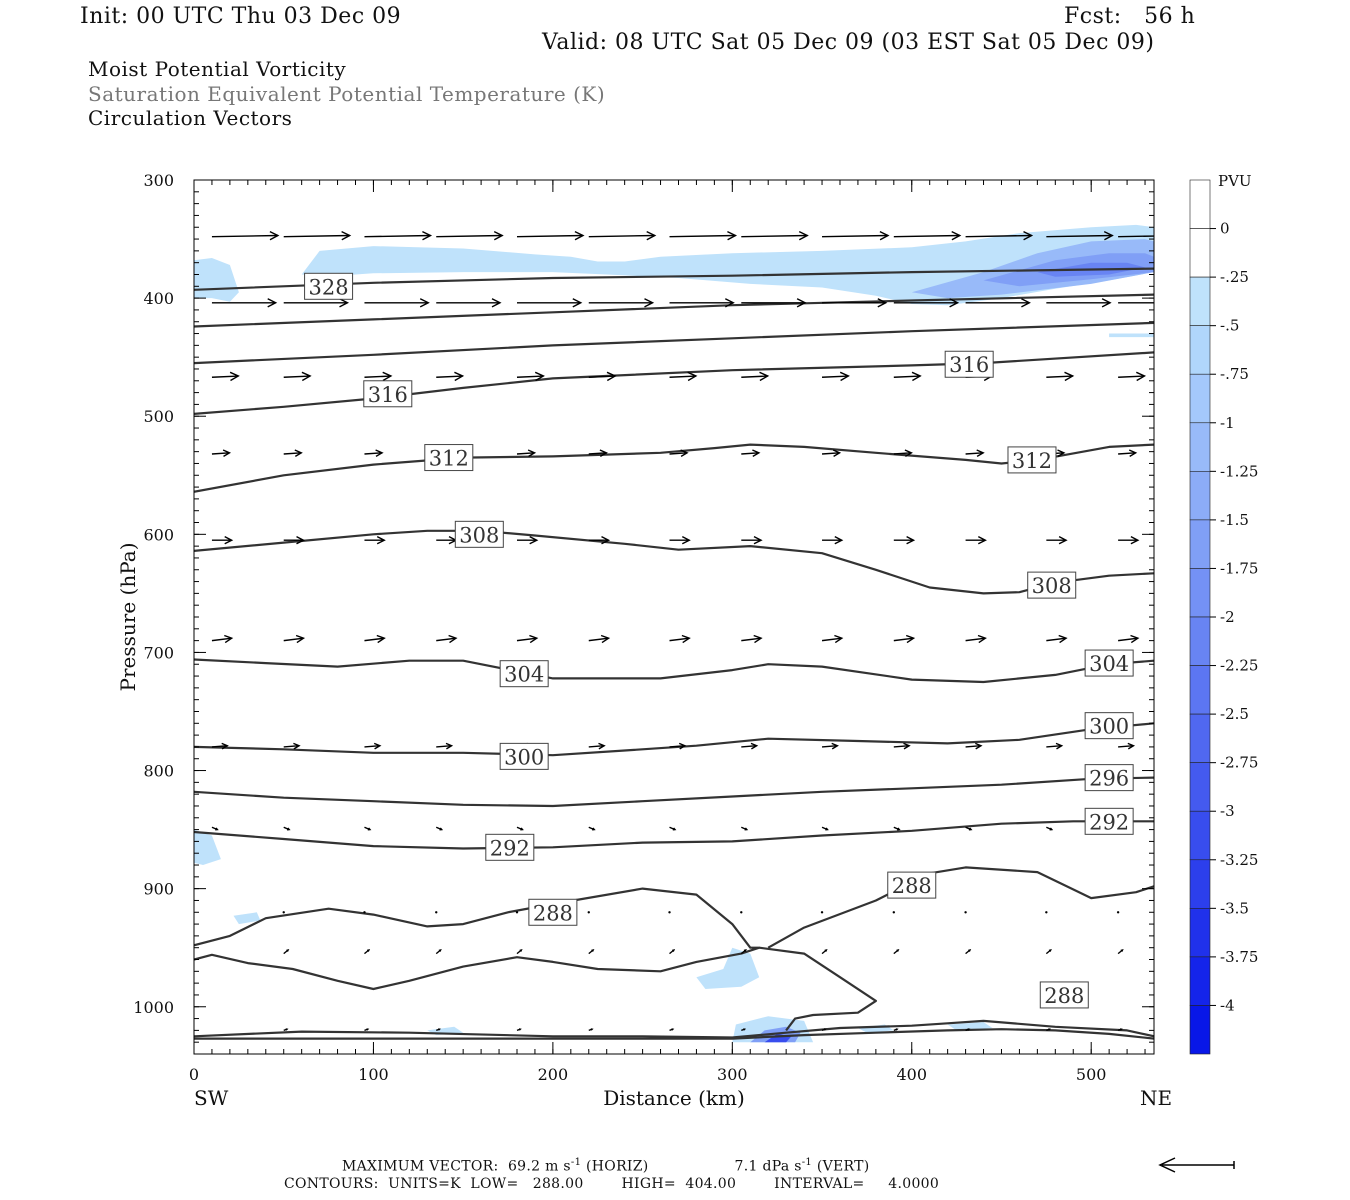  I want to click on colorbar-label: -3.5, so click(1234, 908).